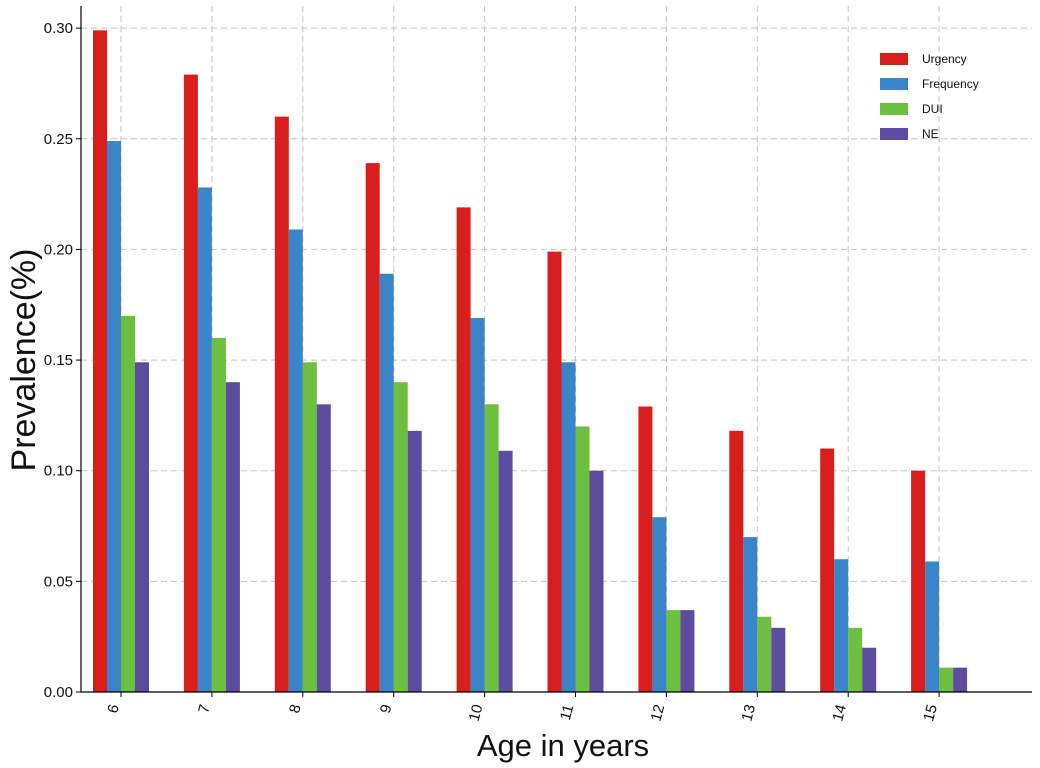  Describe the element at coordinates (522, 707) in the screenshot. I see `x-tick-labels: 6 7 8 9 10 11 12 13 14 15` at that location.